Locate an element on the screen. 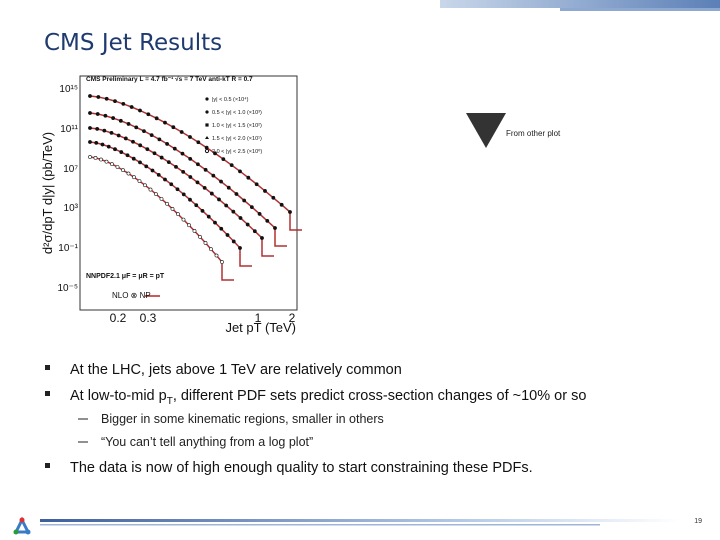  bullet-subscript: T is located at coordinates (170, 401).